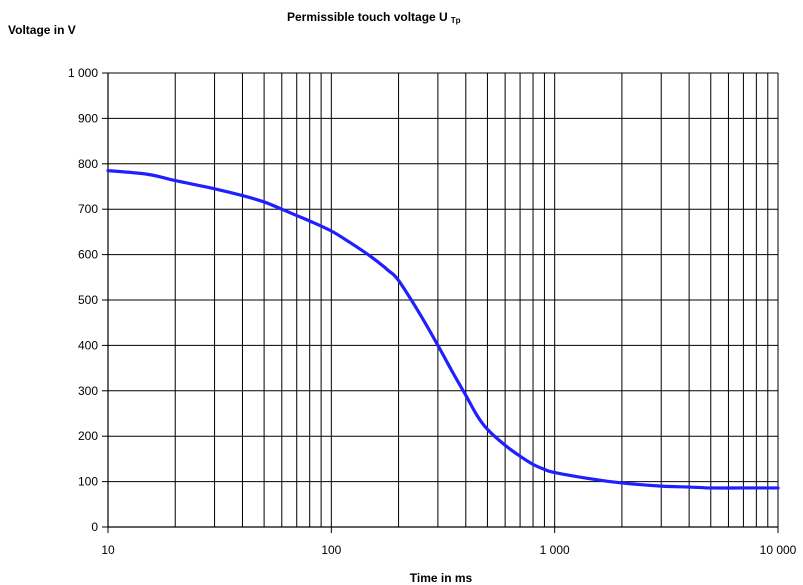 This screenshot has height=585, width=803. Describe the element at coordinates (94, 527) in the screenshot. I see `y-tick-label: 0` at that location.